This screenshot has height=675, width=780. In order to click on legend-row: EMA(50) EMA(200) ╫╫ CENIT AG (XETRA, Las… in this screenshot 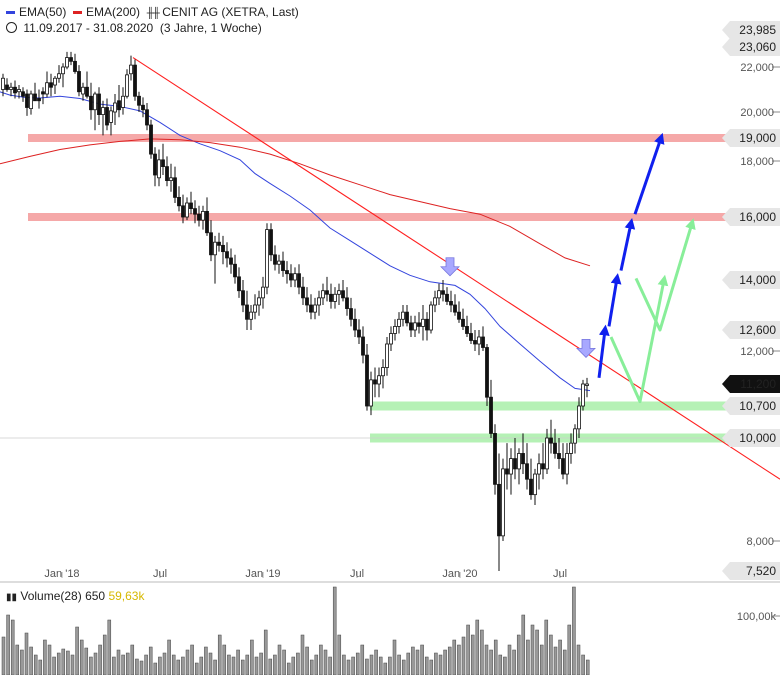, I will do `click(152, 12)`.